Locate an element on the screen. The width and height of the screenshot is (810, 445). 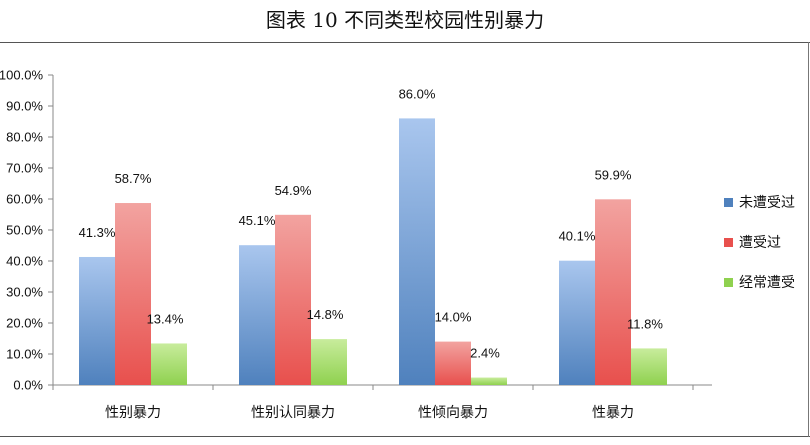
legend-label-frequently: 经常遭受 is located at coordinates (767, 283).